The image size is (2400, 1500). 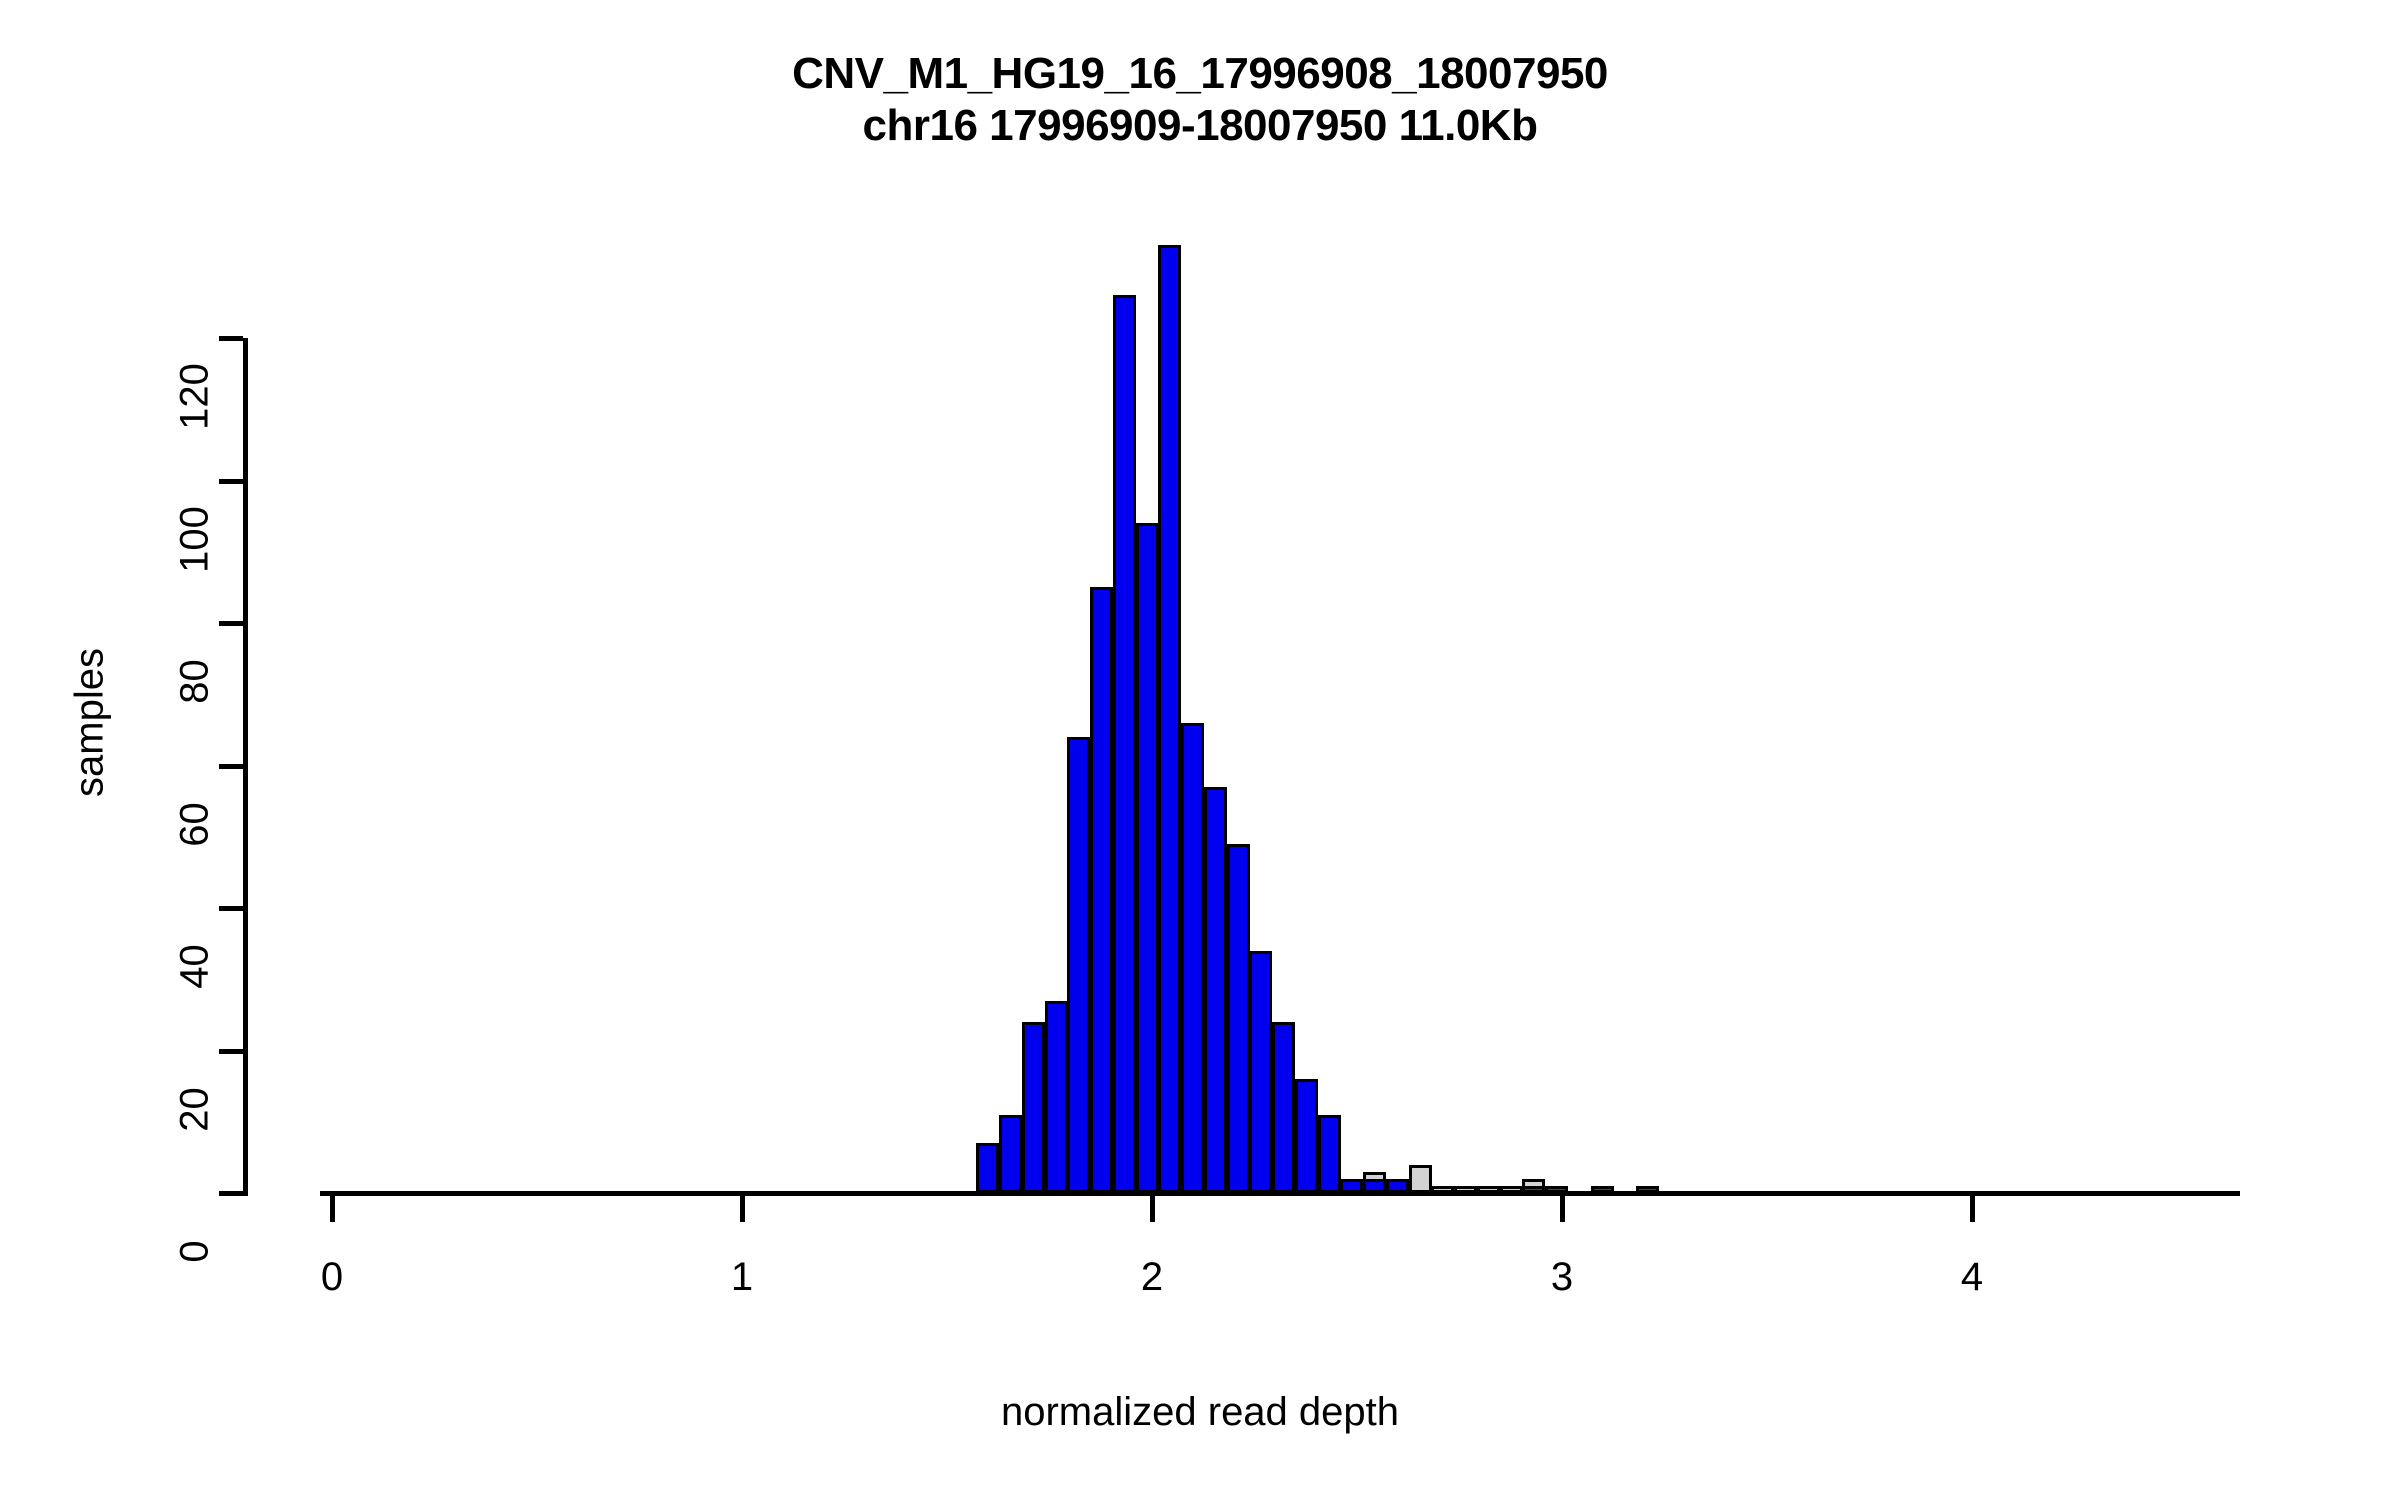 I want to click on y-axis-tick-label: 60, so click(x=194, y=824).